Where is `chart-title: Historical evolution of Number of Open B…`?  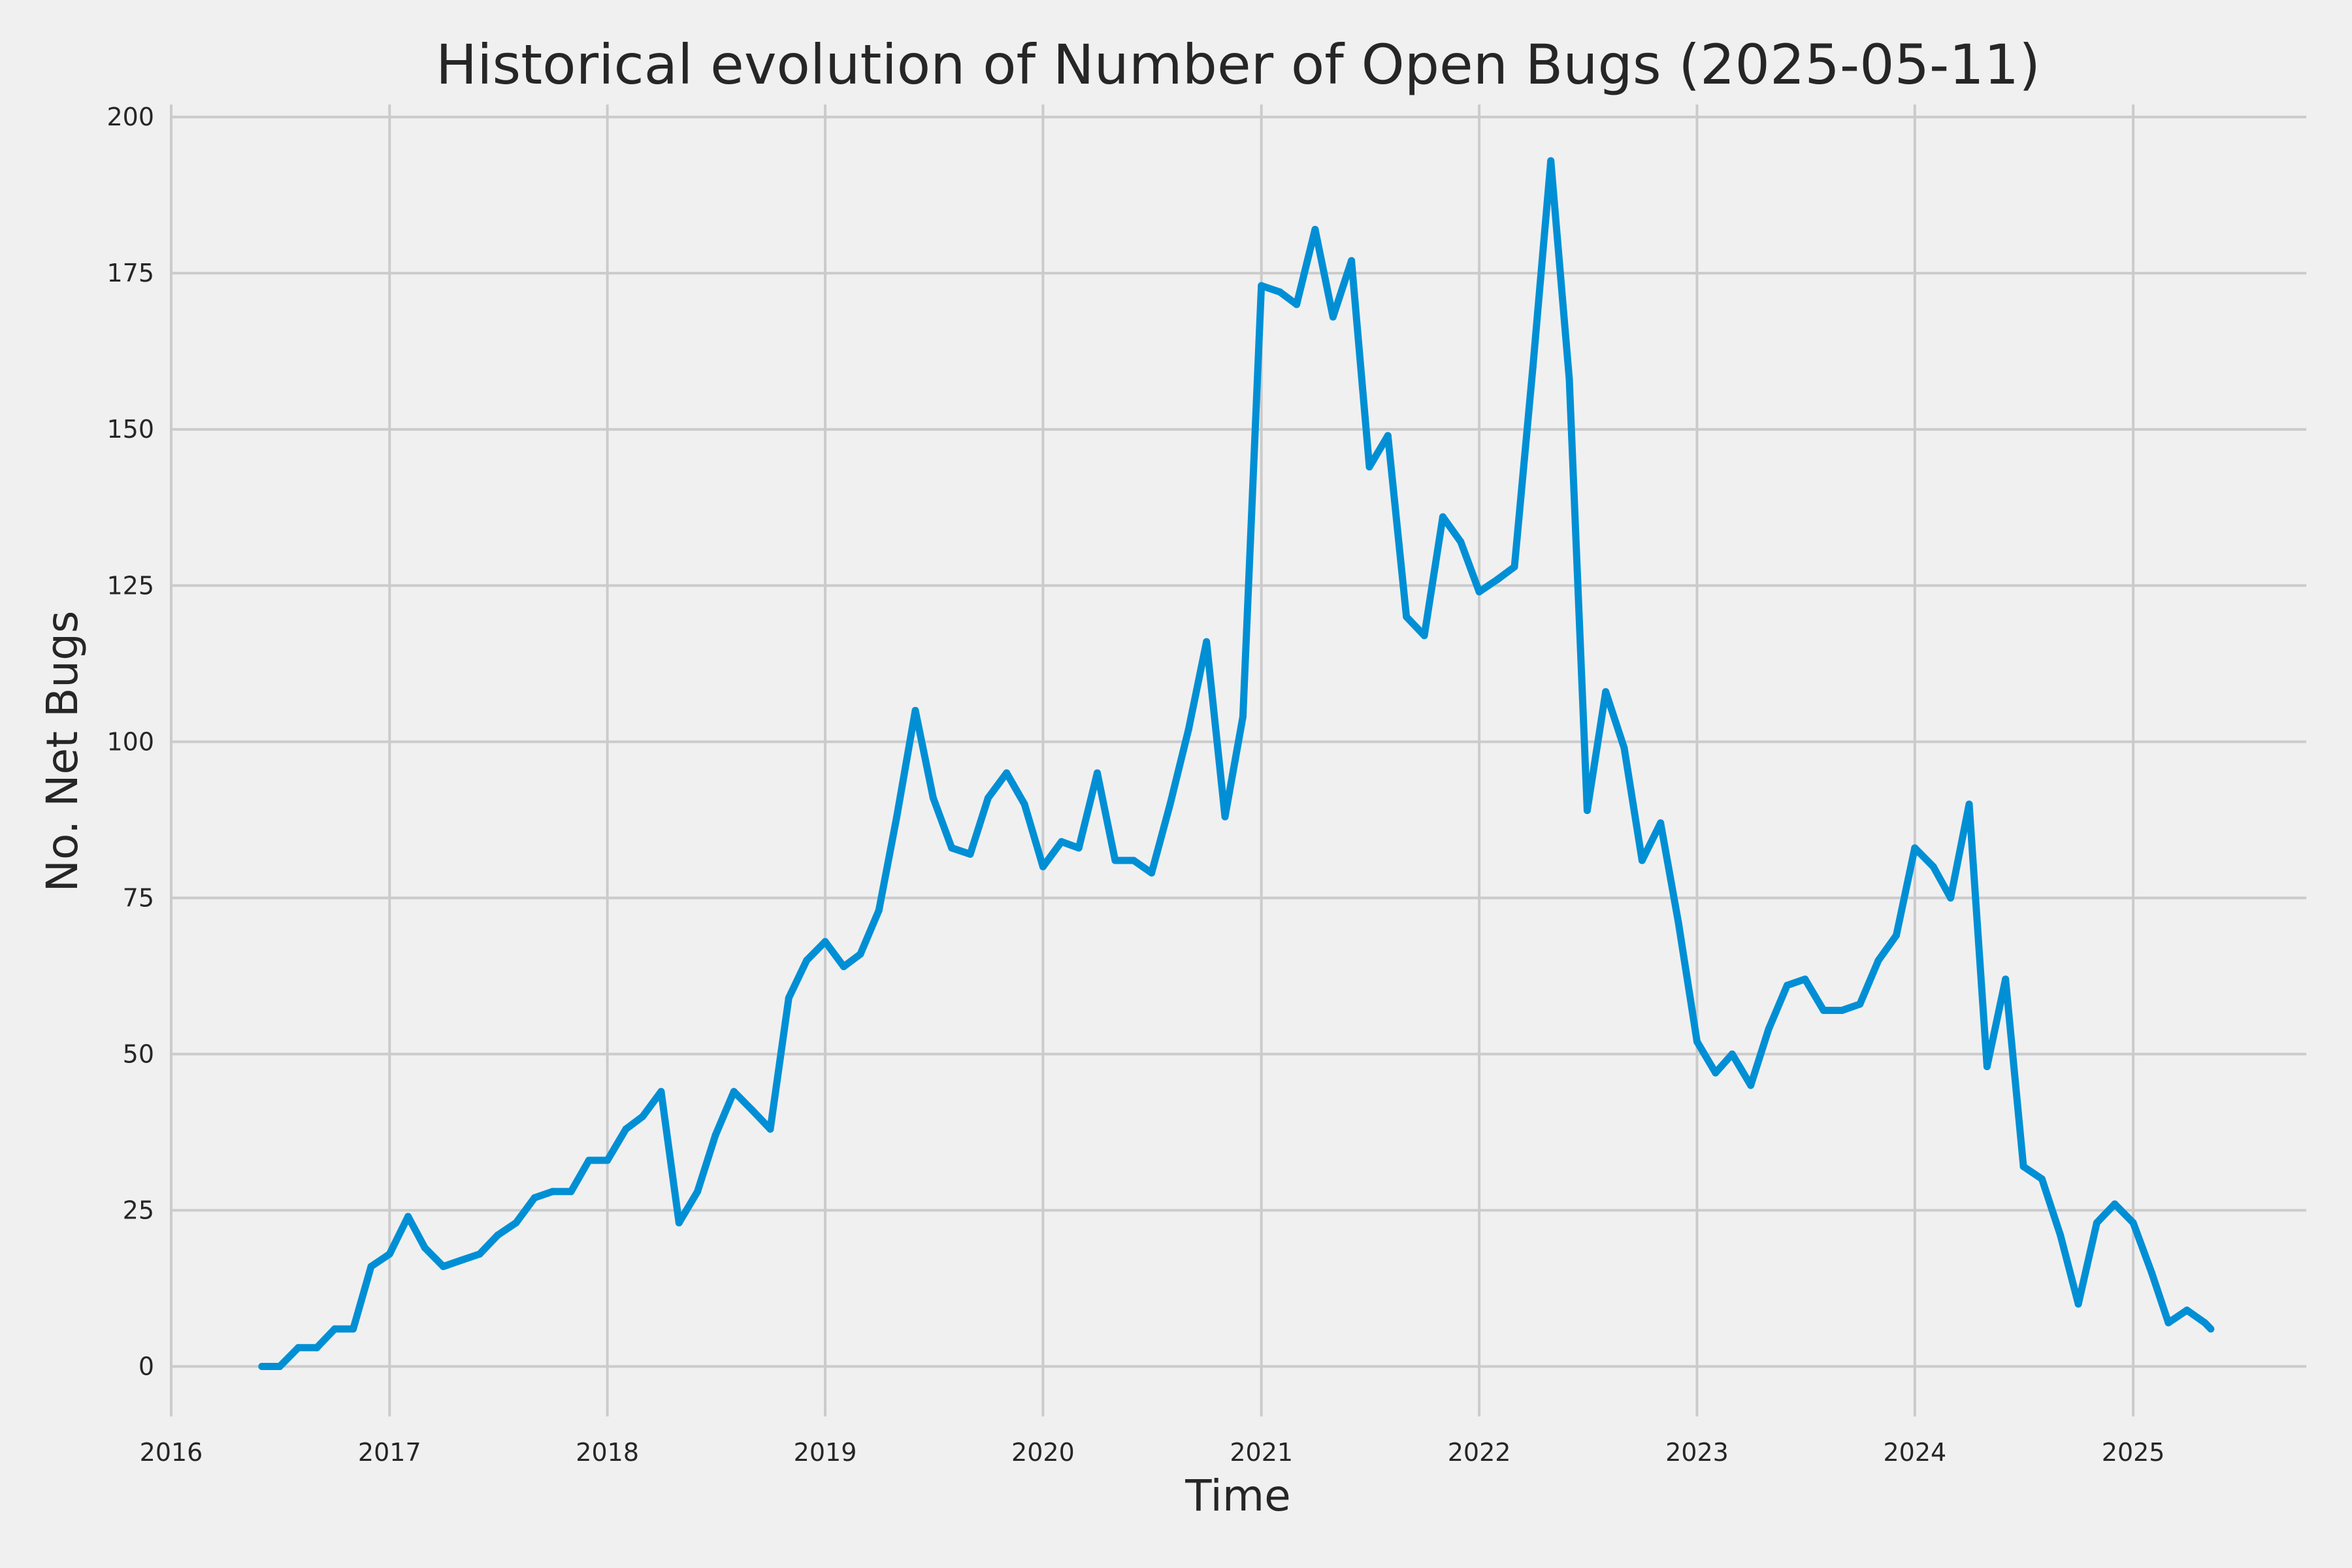 chart-title: Historical evolution of Number of Open B… is located at coordinates (1238, 65).